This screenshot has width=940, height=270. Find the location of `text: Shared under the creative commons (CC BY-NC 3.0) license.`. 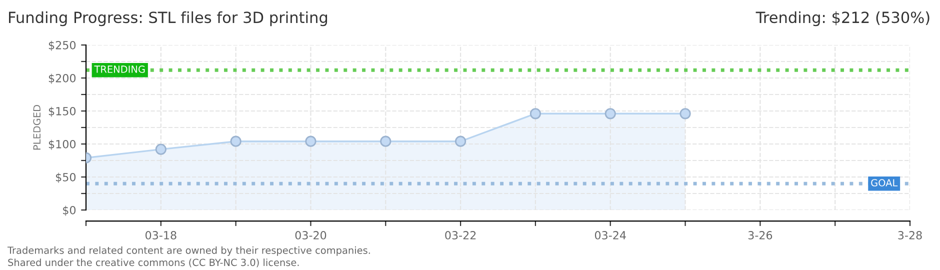

text: Shared under the creative commons (CC BY-NC 3.0) license. is located at coordinates (153, 263).